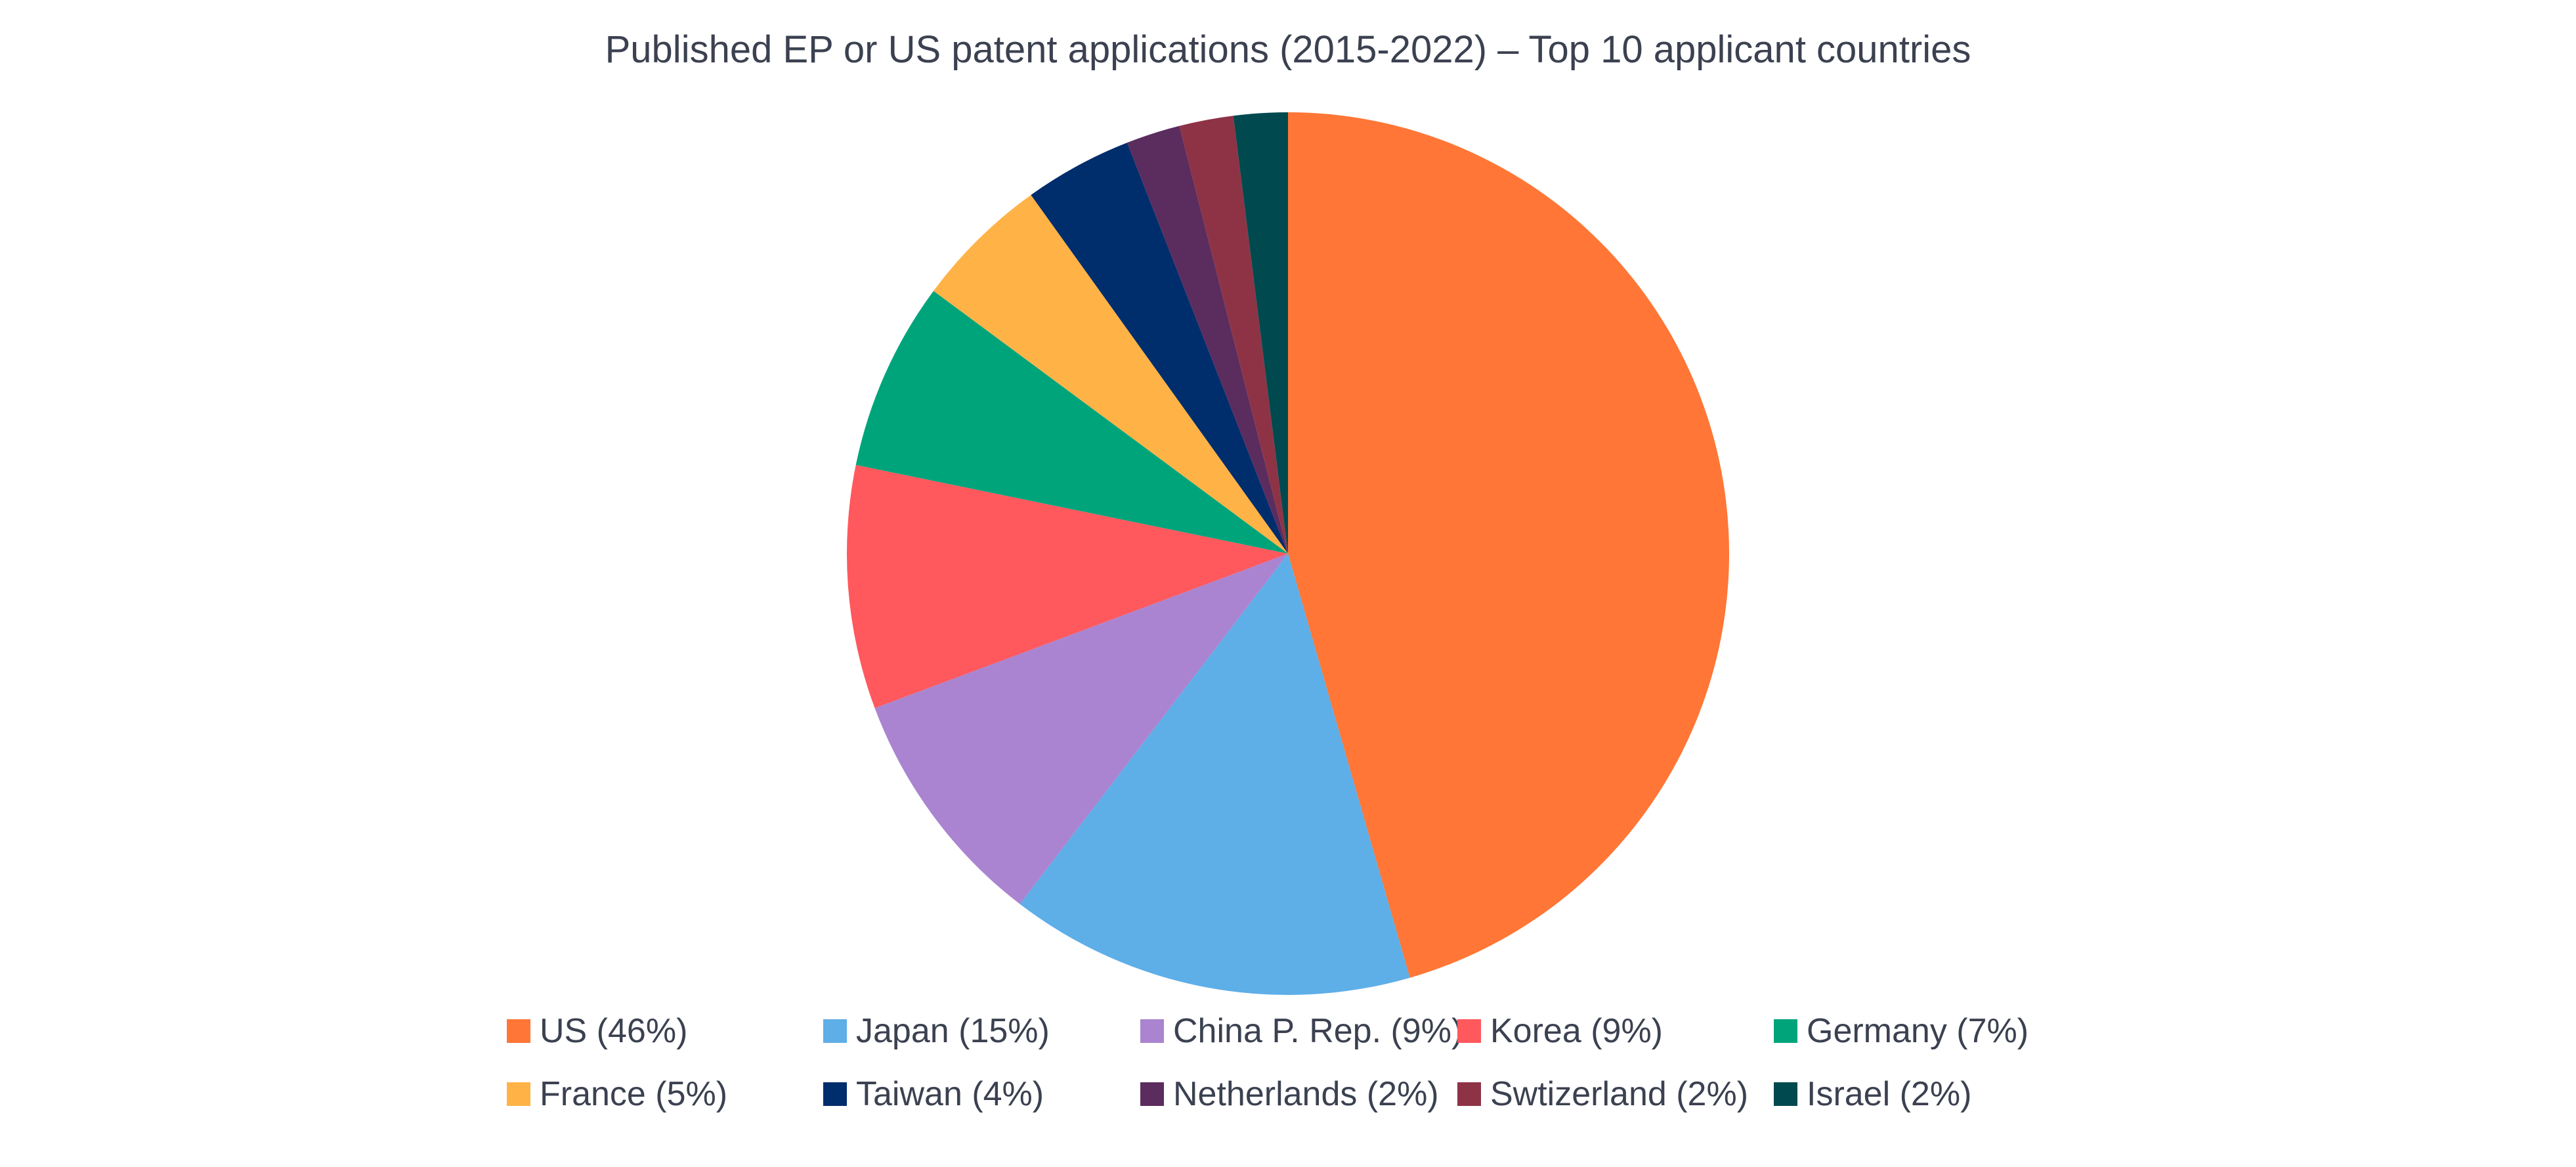 The width and height of the screenshot is (2576, 1167). I want to click on legend-item: Korea (9%), so click(1560, 1031).